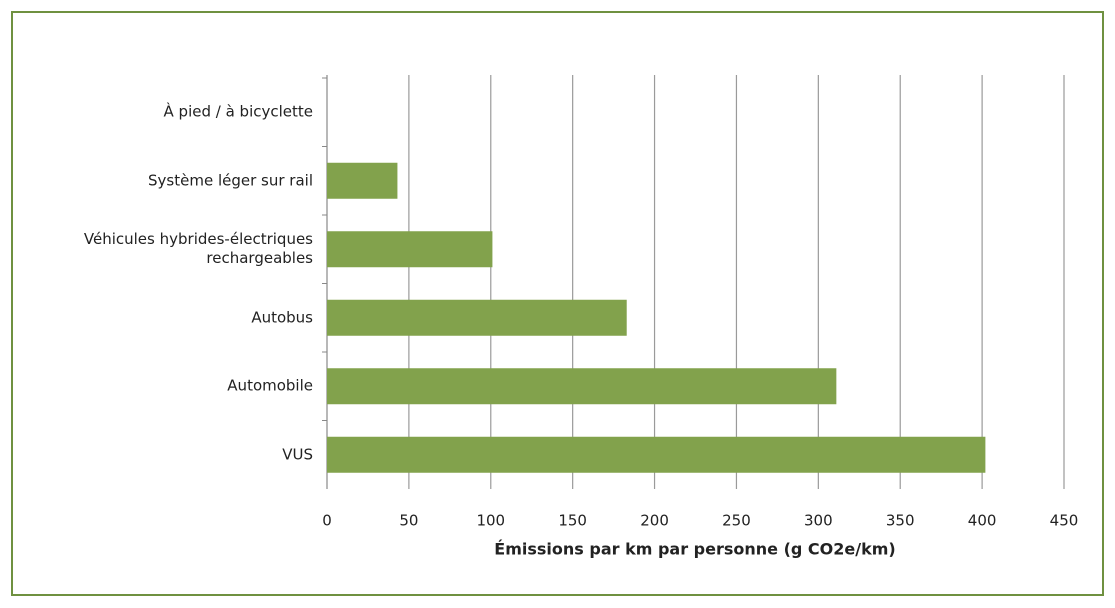  Describe the element at coordinates (408, 521) in the screenshot. I see `x-tick-label: 50` at that location.